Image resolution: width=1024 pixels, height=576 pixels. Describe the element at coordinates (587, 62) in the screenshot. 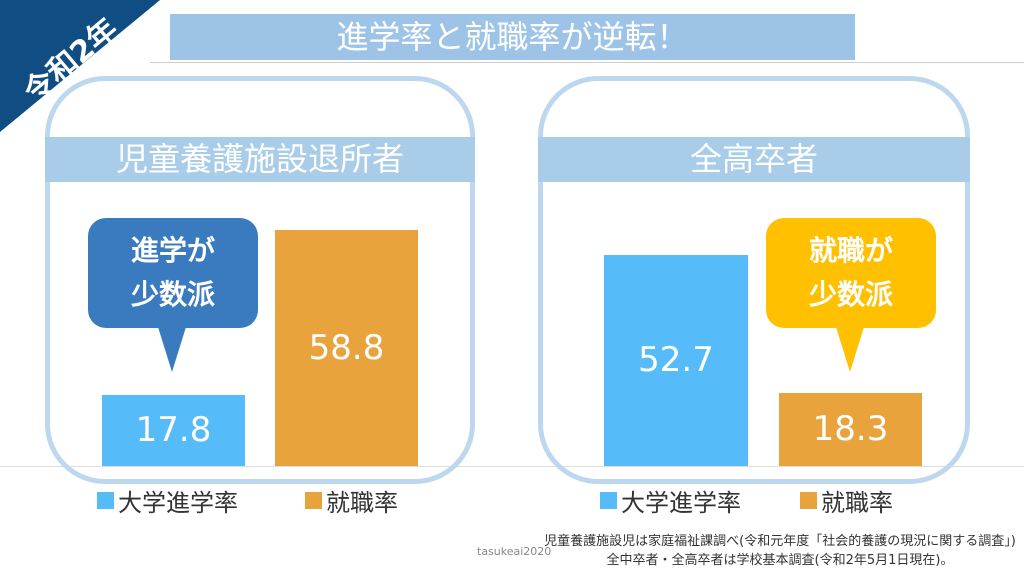

I see `divider` at that location.